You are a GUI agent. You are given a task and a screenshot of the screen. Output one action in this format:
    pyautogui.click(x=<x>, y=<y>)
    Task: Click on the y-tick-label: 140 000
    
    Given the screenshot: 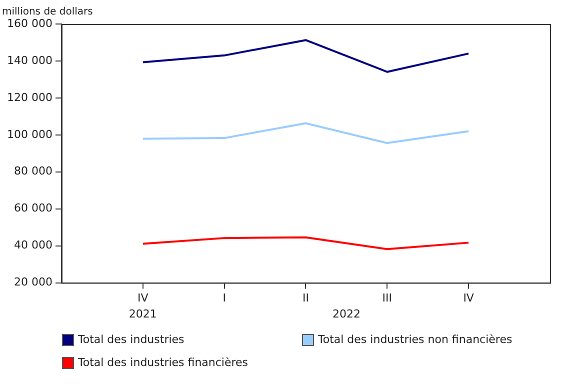 What is the action you would take?
    pyautogui.click(x=29, y=60)
    